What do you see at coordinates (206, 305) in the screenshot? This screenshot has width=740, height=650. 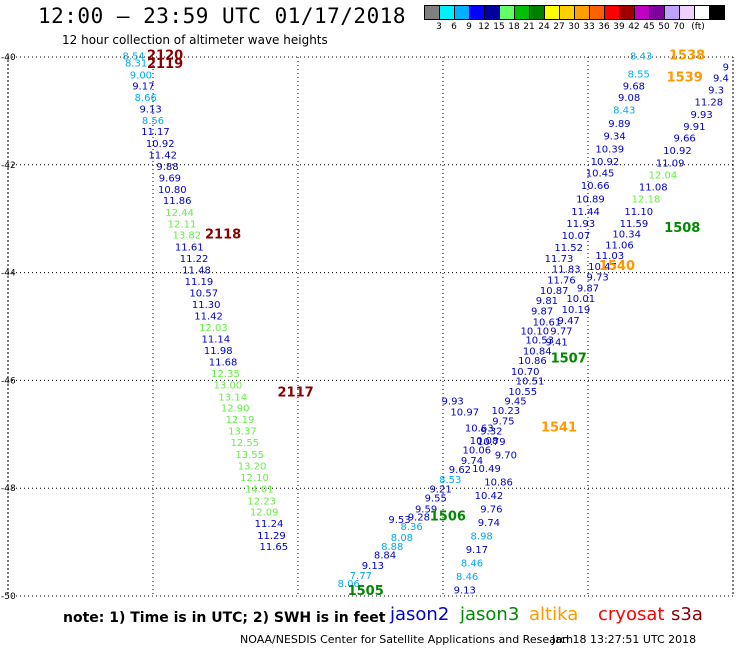 I see `wave-height-label: 11.30` at bounding box center [206, 305].